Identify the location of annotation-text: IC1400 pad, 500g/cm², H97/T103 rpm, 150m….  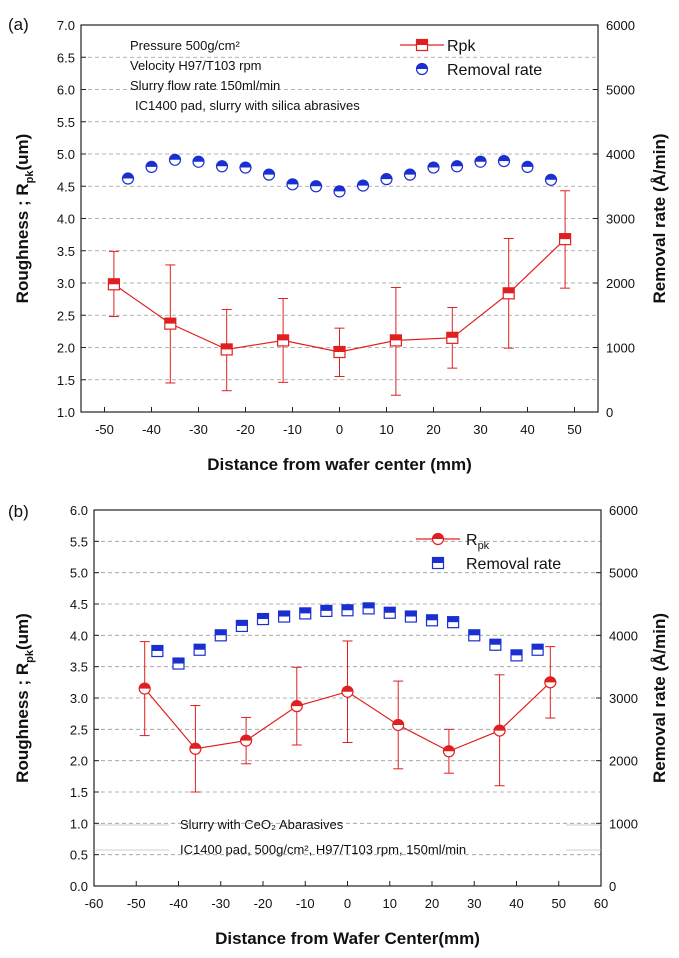
(323, 849).